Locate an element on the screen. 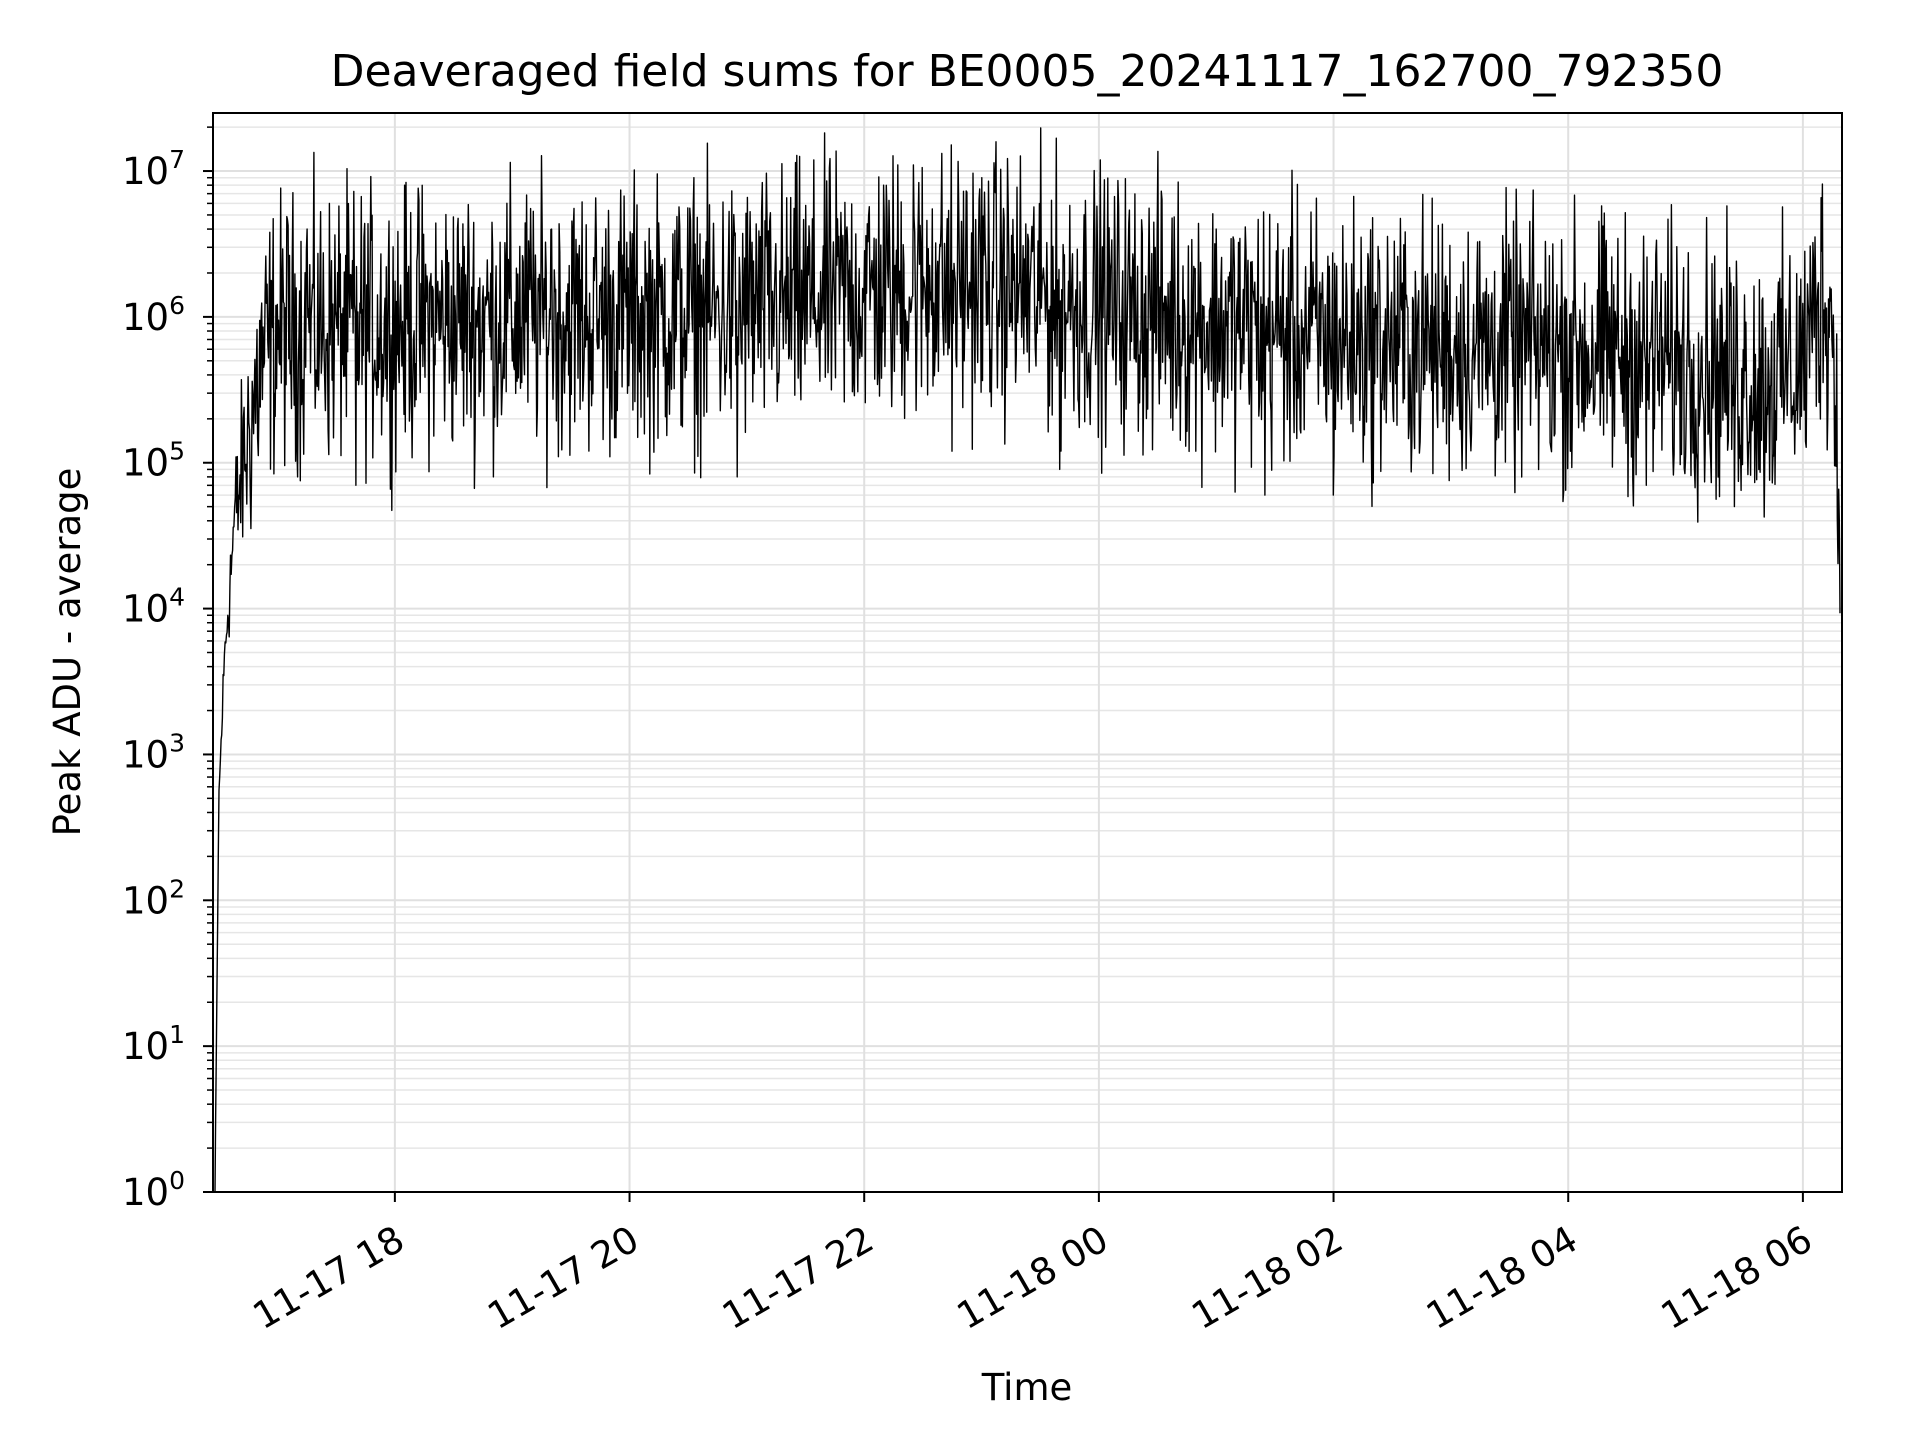 The image size is (1920, 1440). y-axis: 10⁰ 10¹ 10² 10³ 10⁴ 10⁵ 10⁶ 10⁷ is located at coordinates (167, 670).